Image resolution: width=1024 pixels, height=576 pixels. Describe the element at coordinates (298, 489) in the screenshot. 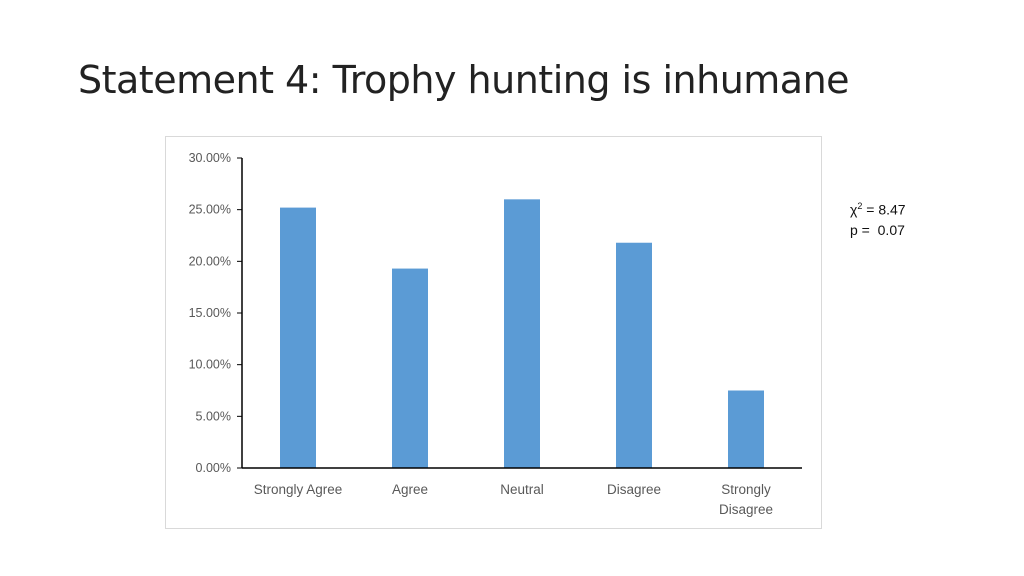

I see `x-tick-label: Strongly Agree` at that location.